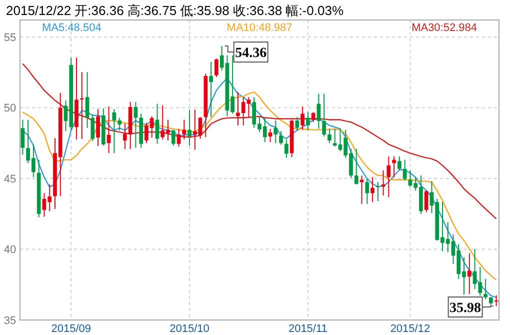 The image size is (510, 335). What do you see at coordinates (410, 329) in the screenshot?
I see `x-tick-label: 2015/12` at bounding box center [410, 329].